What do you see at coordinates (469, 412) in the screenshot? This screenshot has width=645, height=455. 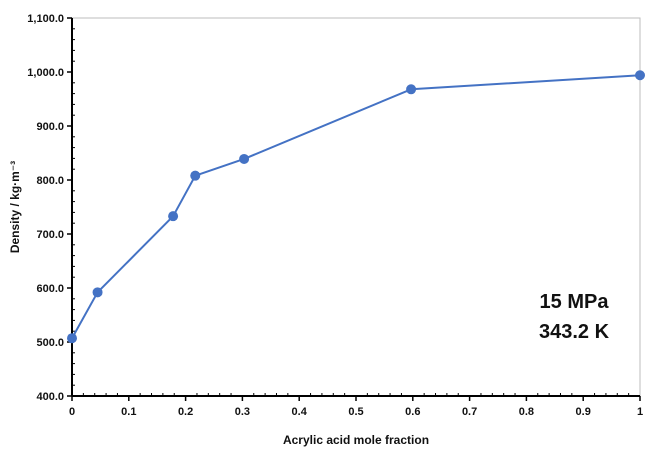 I see `x-tick-label: 0.7` at bounding box center [469, 412].